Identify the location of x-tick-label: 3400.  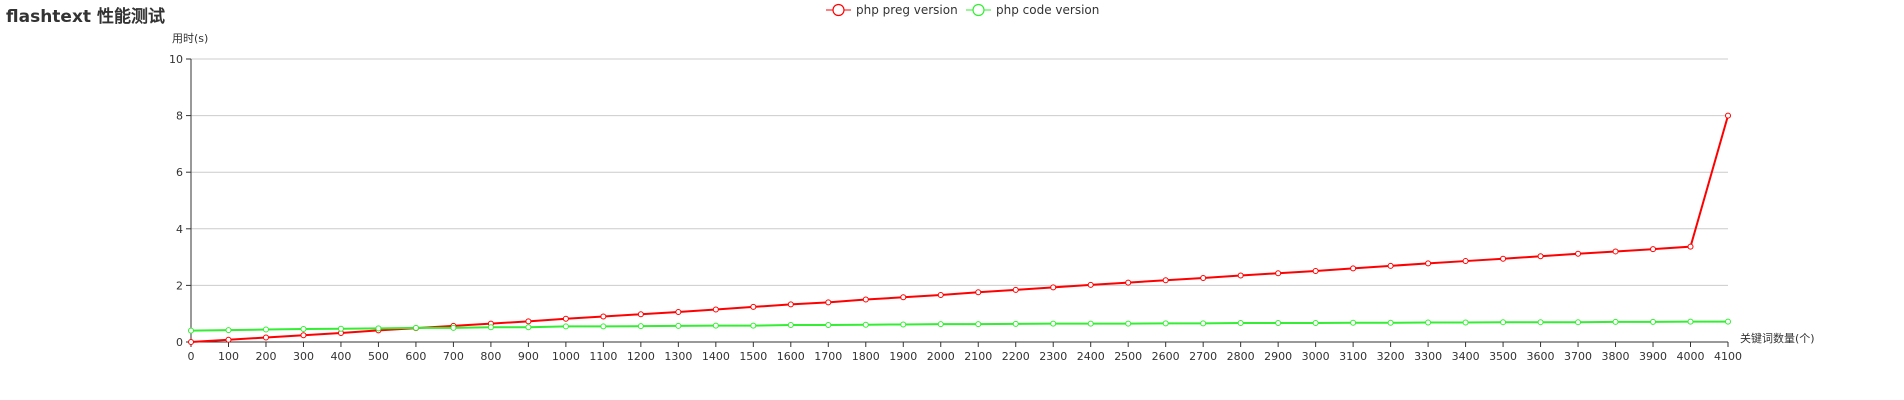
(1466, 356).